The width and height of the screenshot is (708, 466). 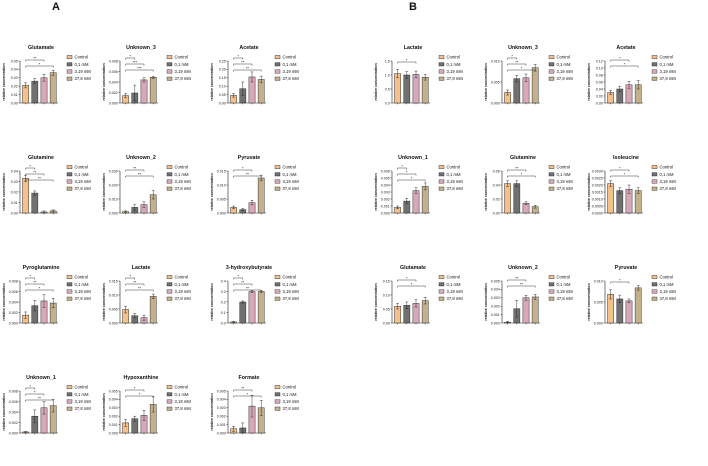 What do you see at coordinates (41, 158) in the screenshot?
I see `chart-title: Glutamine` at bounding box center [41, 158].